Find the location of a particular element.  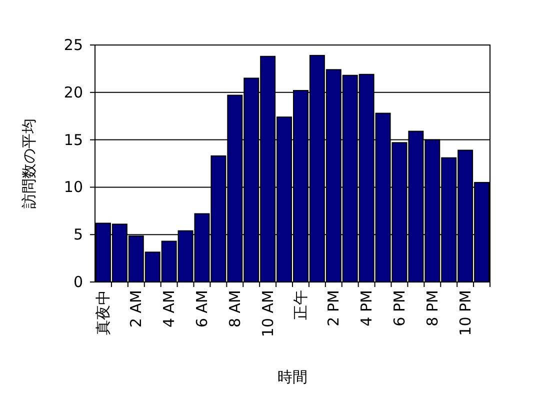

x-tick-label: 正午 is located at coordinates (301, 305).